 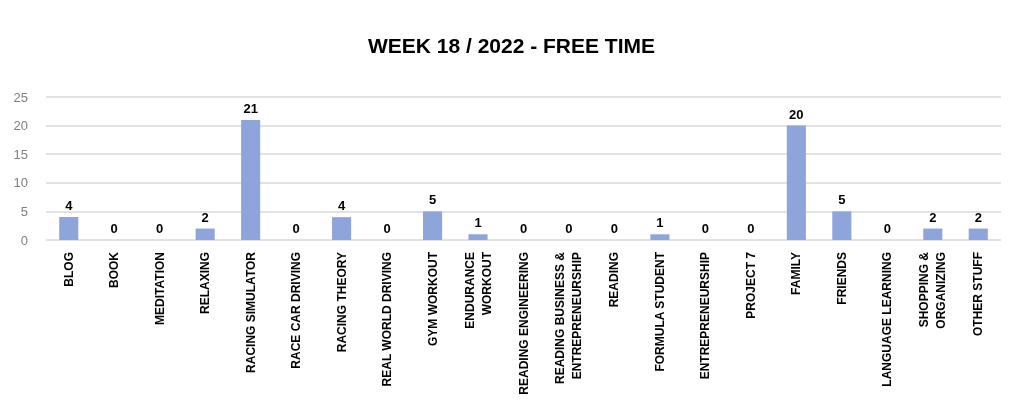 I want to click on x-tick-label: GYM WORKOUT, so click(x=432, y=298).